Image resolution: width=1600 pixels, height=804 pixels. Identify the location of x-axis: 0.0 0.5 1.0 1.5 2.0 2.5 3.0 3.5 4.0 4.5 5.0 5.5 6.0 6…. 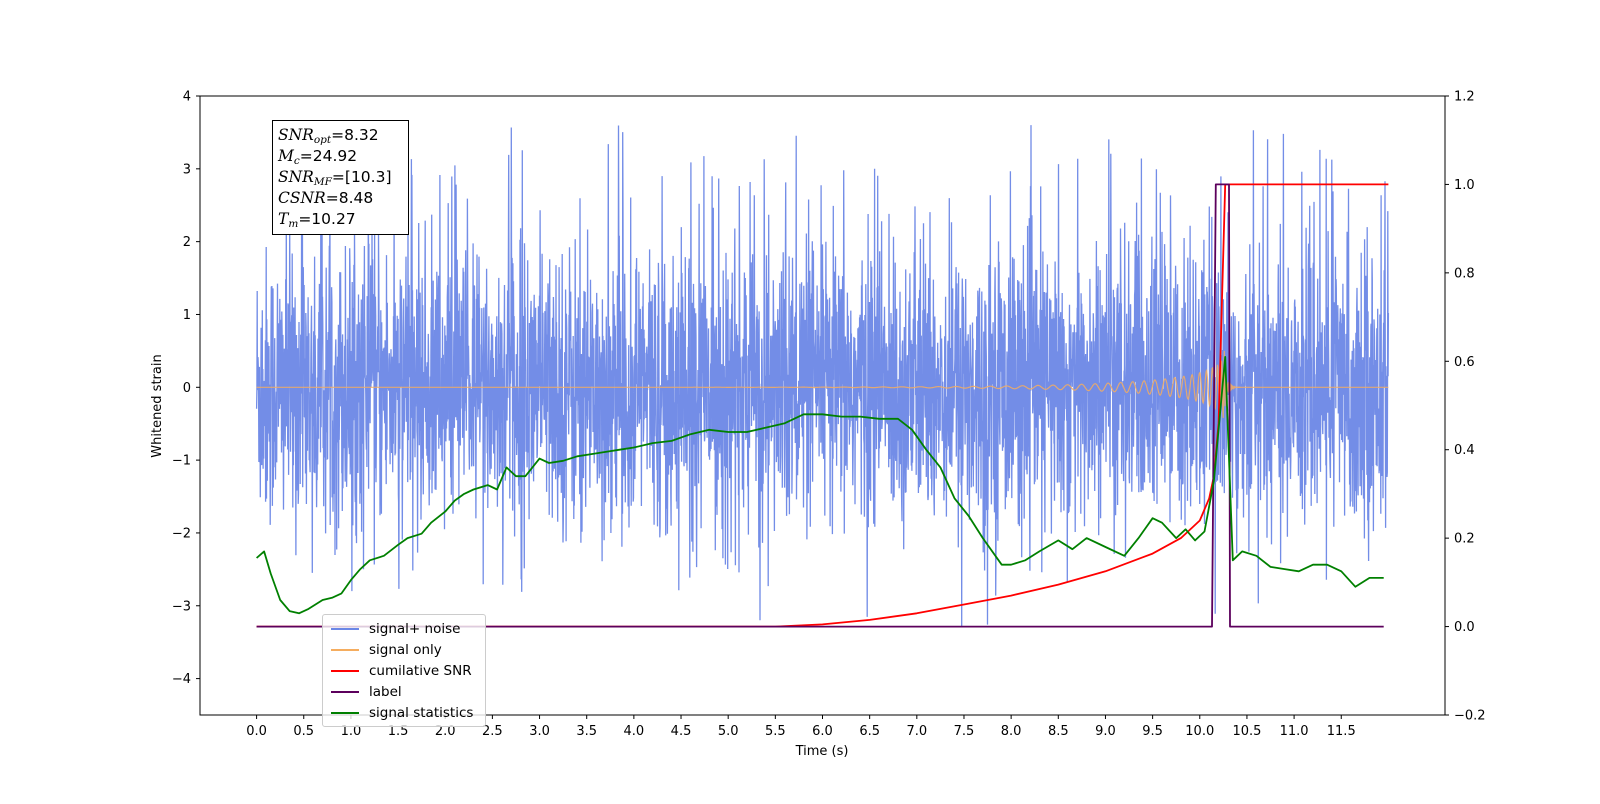
(801, 727).